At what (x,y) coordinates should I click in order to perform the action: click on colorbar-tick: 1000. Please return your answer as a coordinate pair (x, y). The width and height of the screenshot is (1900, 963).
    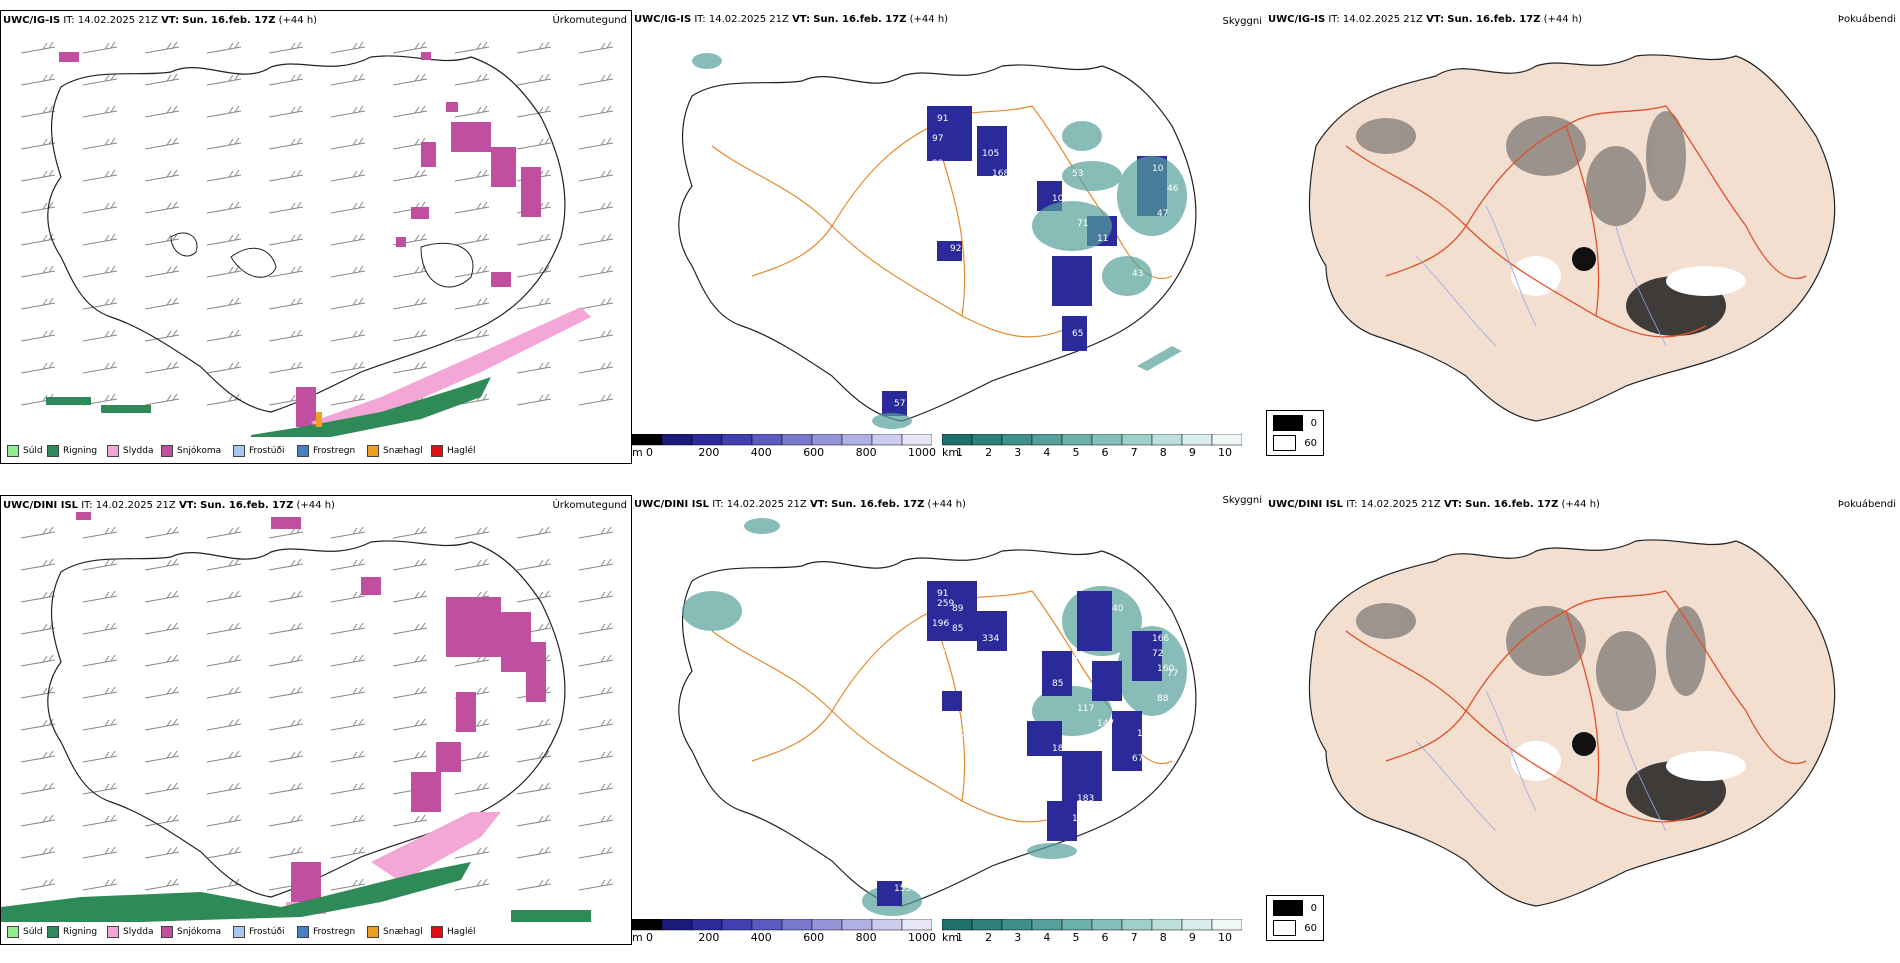
    Looking at the image, I should click on (922, 452).